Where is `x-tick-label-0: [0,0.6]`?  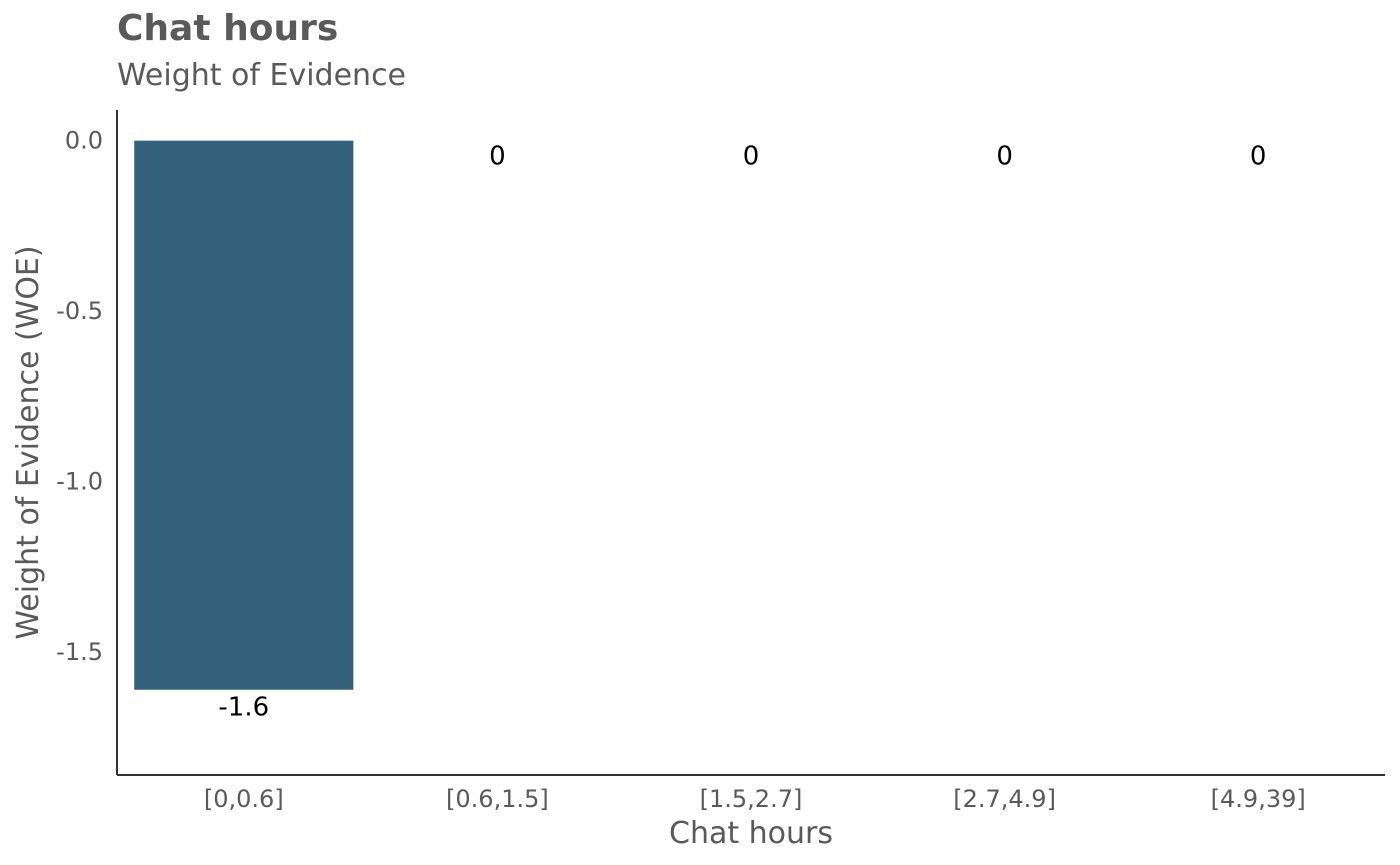 x-tick-label-0: [0,0.6] is located at coordinates (244, 799).